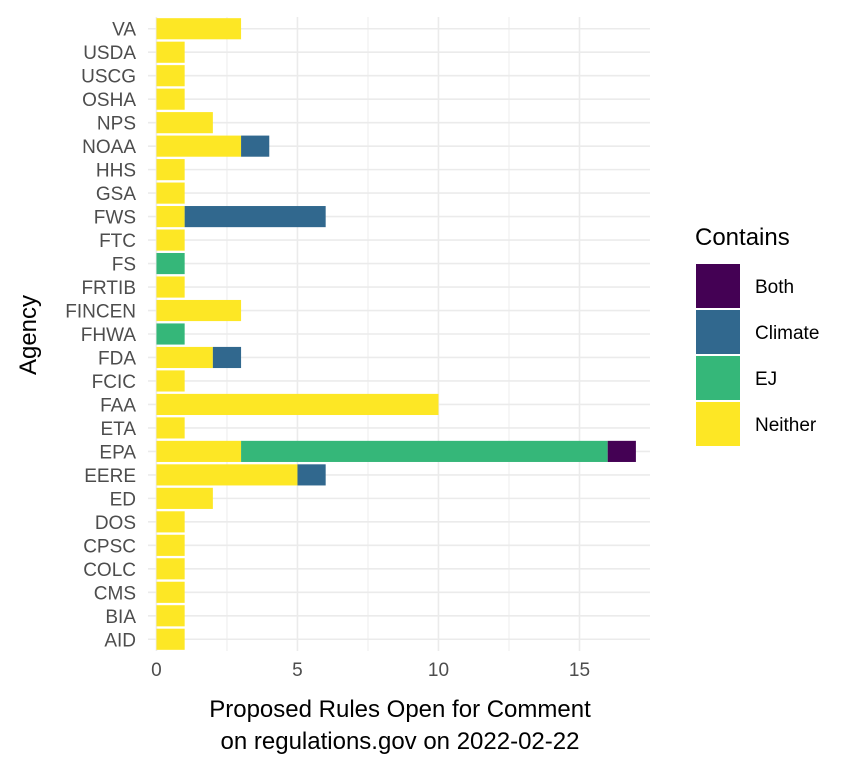  Describe the element at coordinates (199, 146) in the screenshot. I see `bar-noaa-neither` at that location.